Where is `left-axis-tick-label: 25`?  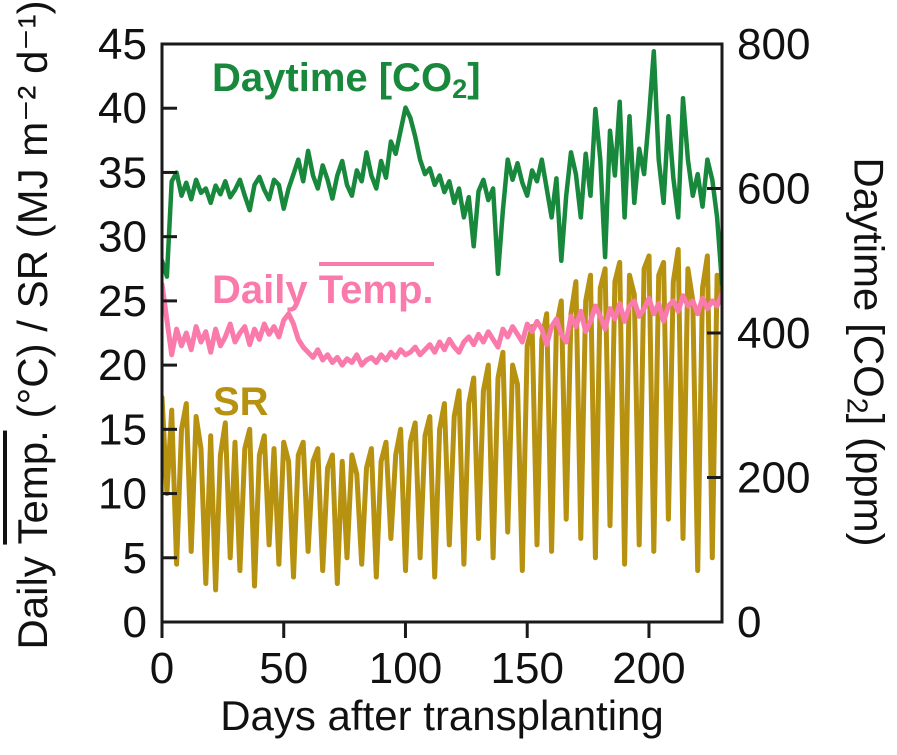
left-axis-tick-label: 25 is located at coordinates (122, 301).